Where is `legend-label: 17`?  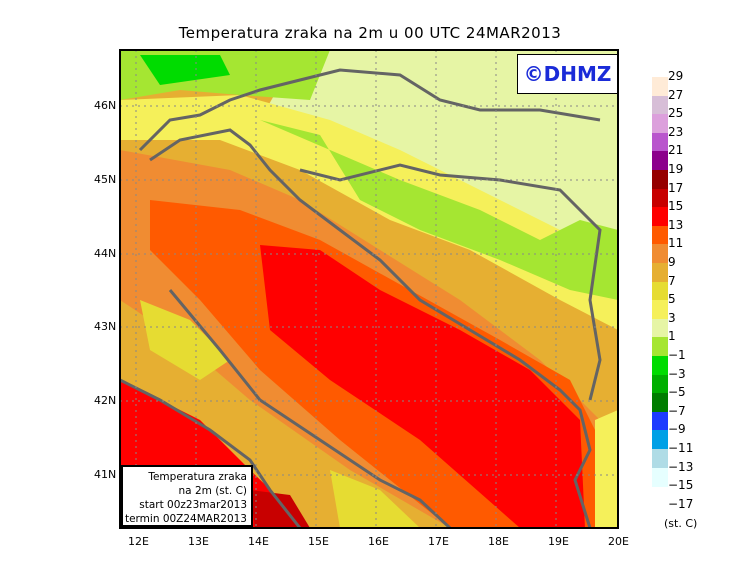 legend-label: 17 is located at coordinates (676, 187).